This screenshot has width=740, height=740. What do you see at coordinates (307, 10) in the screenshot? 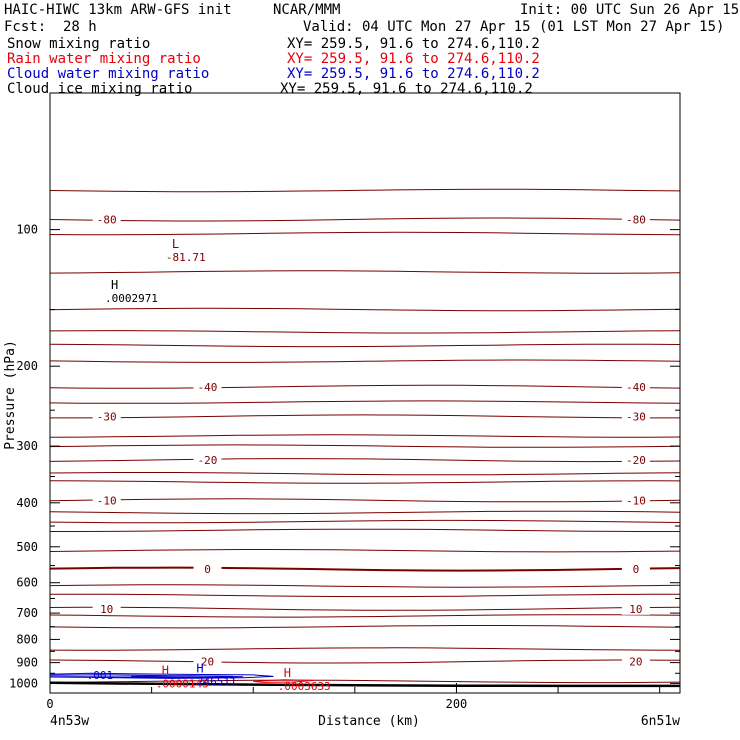
I see `org-label: NCAR/MMM` at bounding box center [307, 10].